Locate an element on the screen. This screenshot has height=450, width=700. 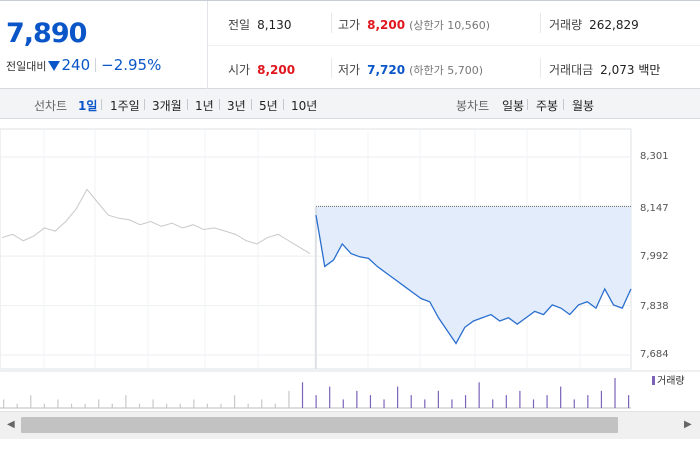
volume: 거래량 262,829 is located at coordinates (594, 24).